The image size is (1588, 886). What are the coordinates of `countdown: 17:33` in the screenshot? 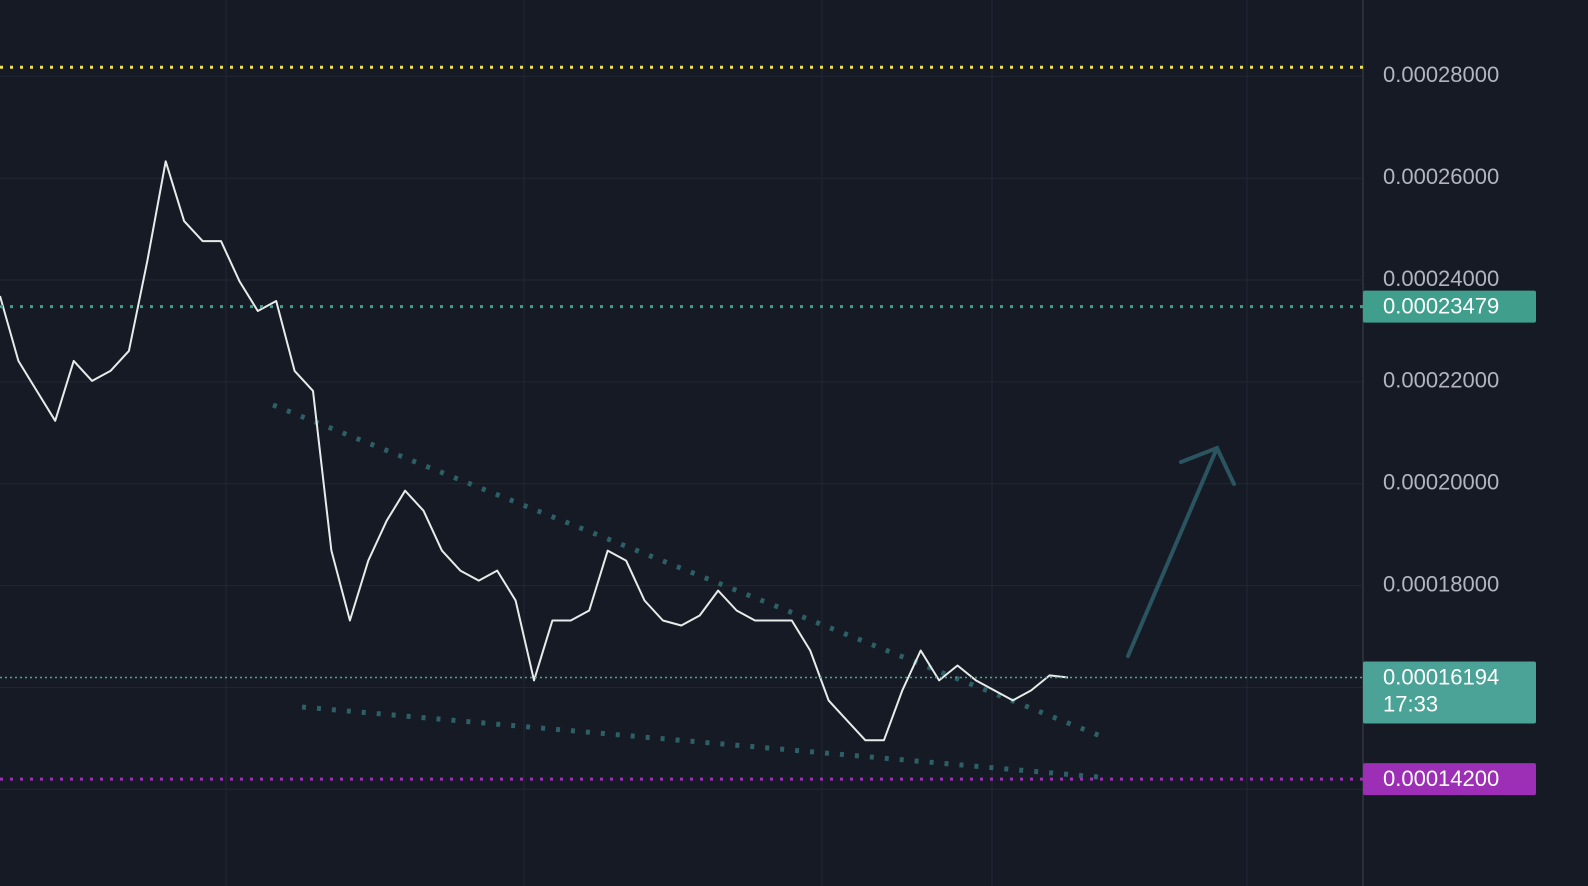 It's located at (1410, 703).